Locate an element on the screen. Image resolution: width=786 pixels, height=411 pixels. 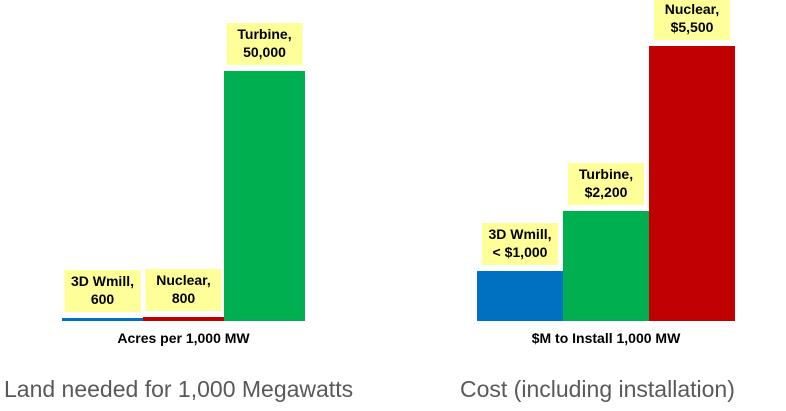
right-chart-caption: Cost (including installation) is located at coordinates (597, 389).